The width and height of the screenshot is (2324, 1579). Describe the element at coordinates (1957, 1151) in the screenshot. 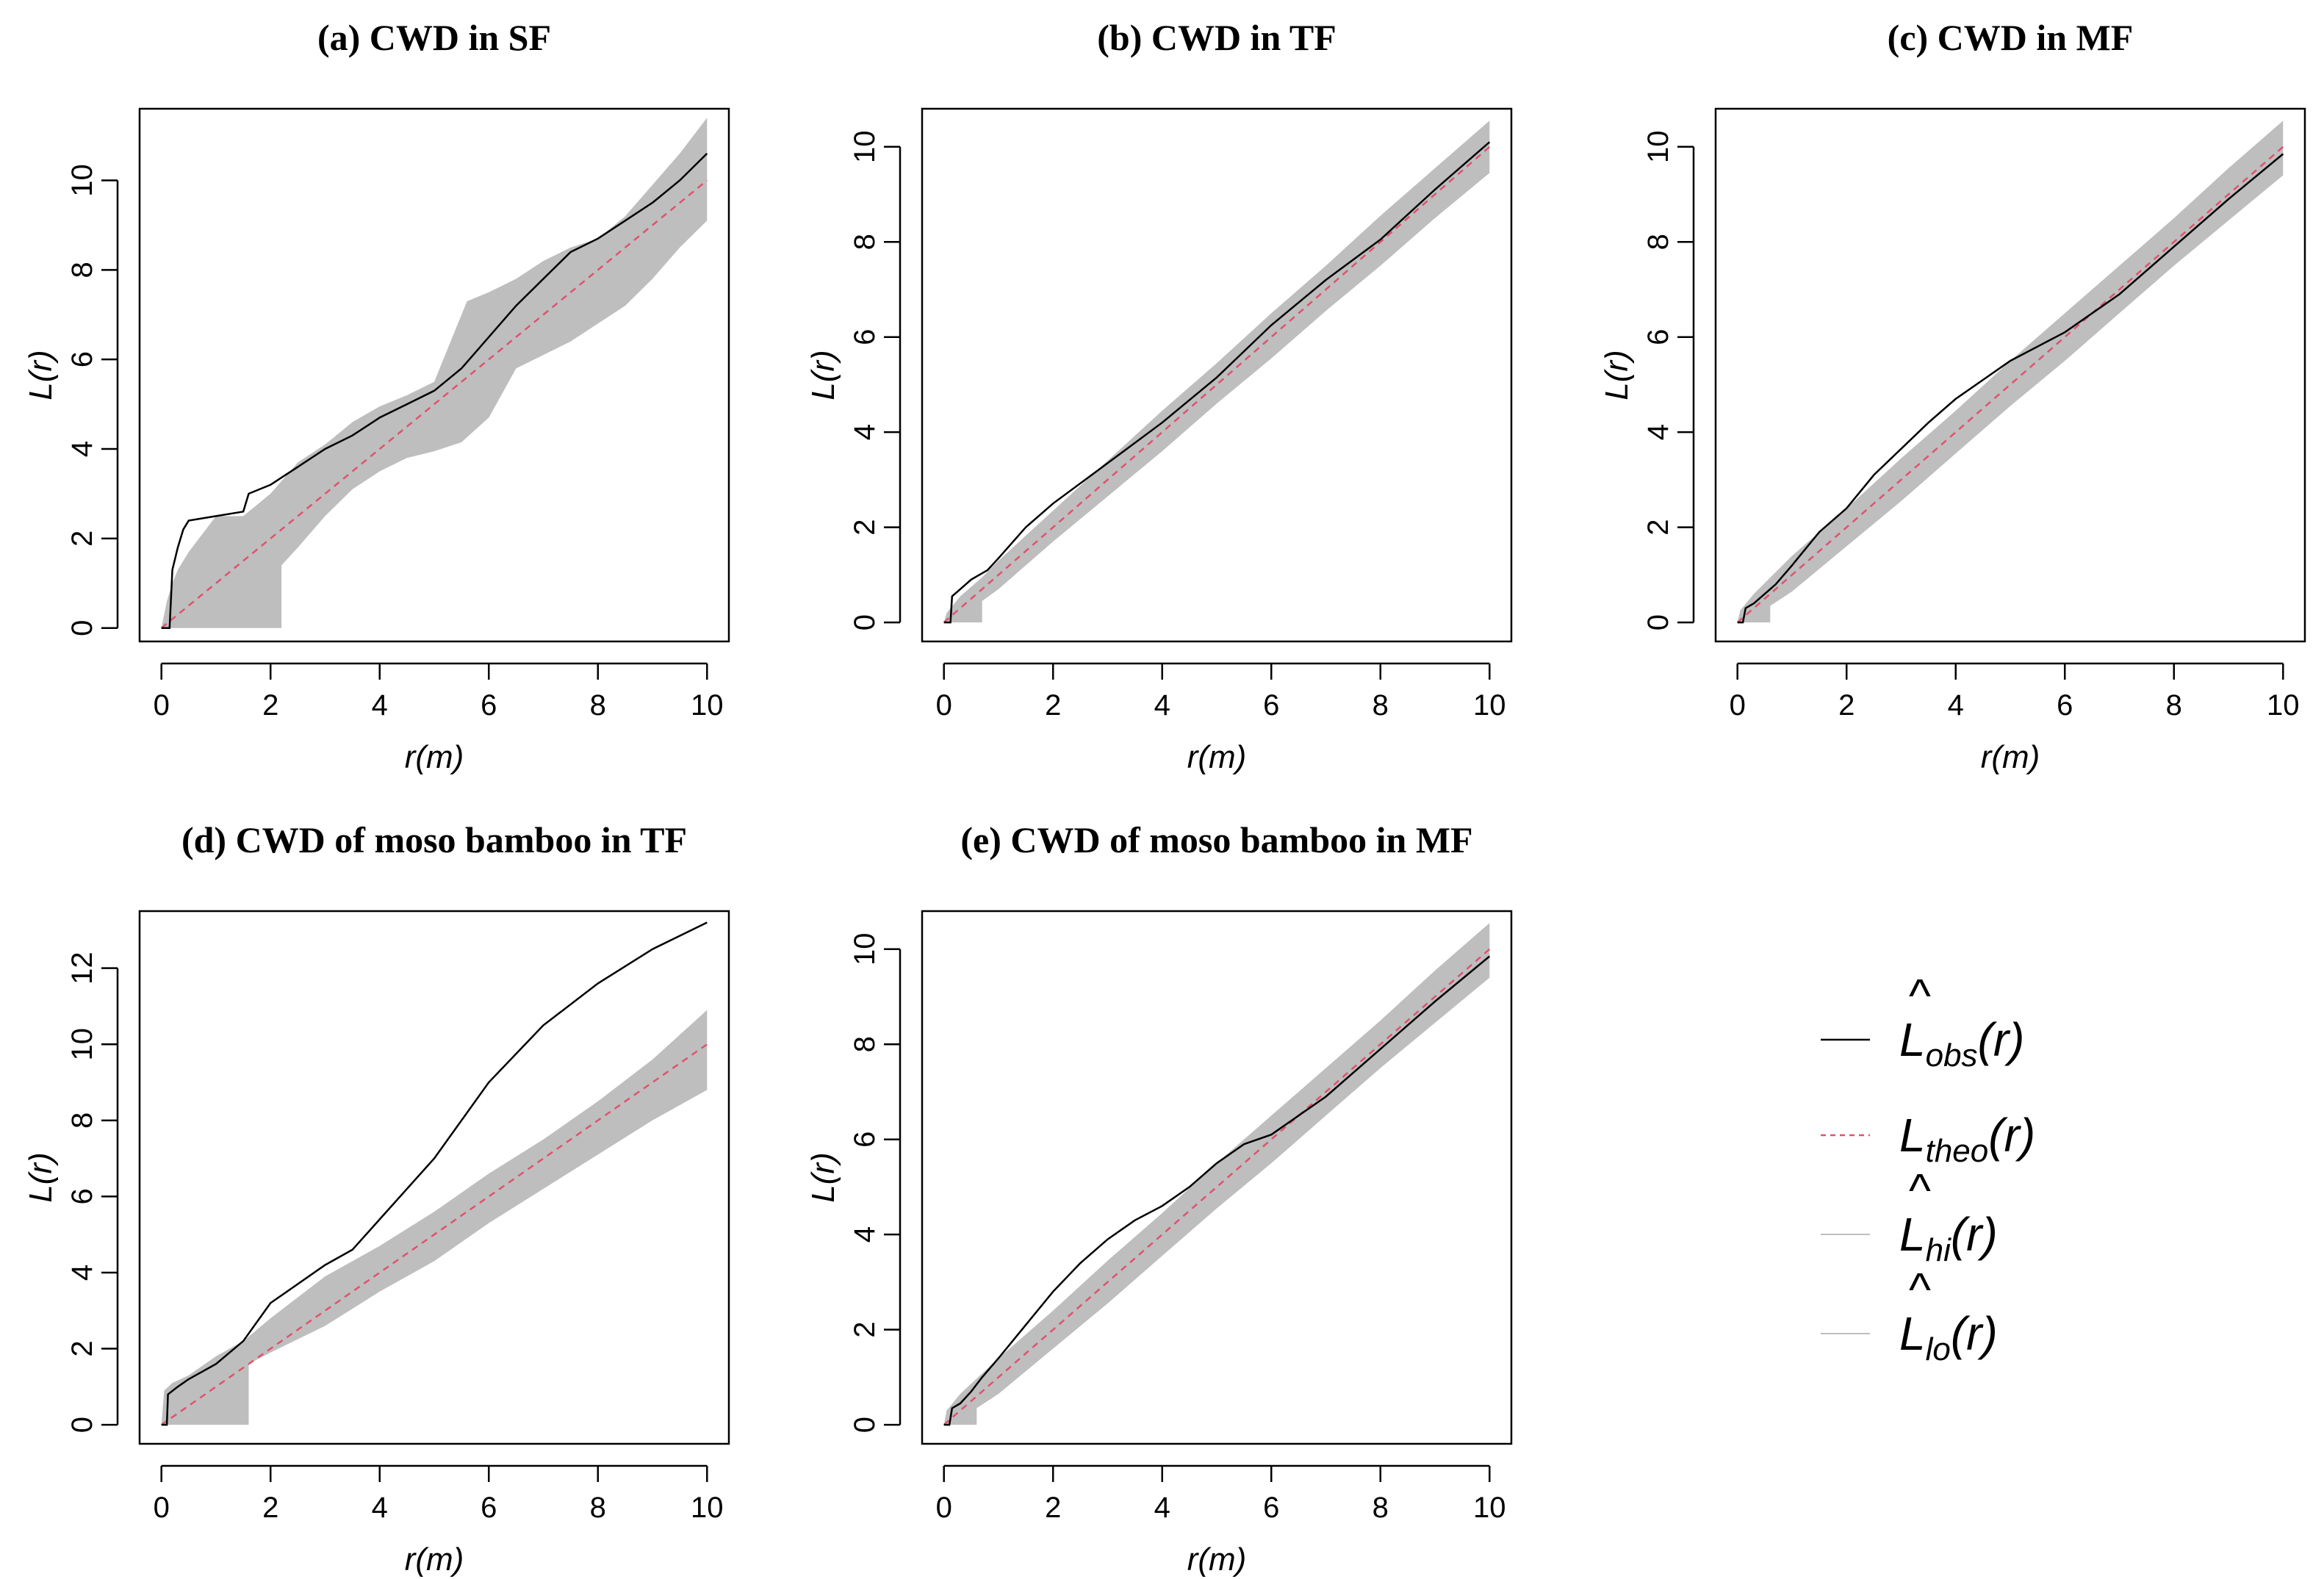

I see `legend-subscript: theo` at that location.